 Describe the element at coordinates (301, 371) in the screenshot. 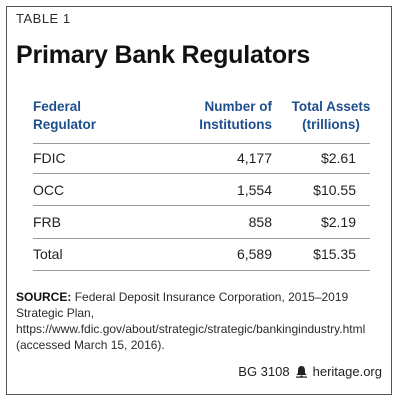

I see `heritage-bell-icon` at that location.